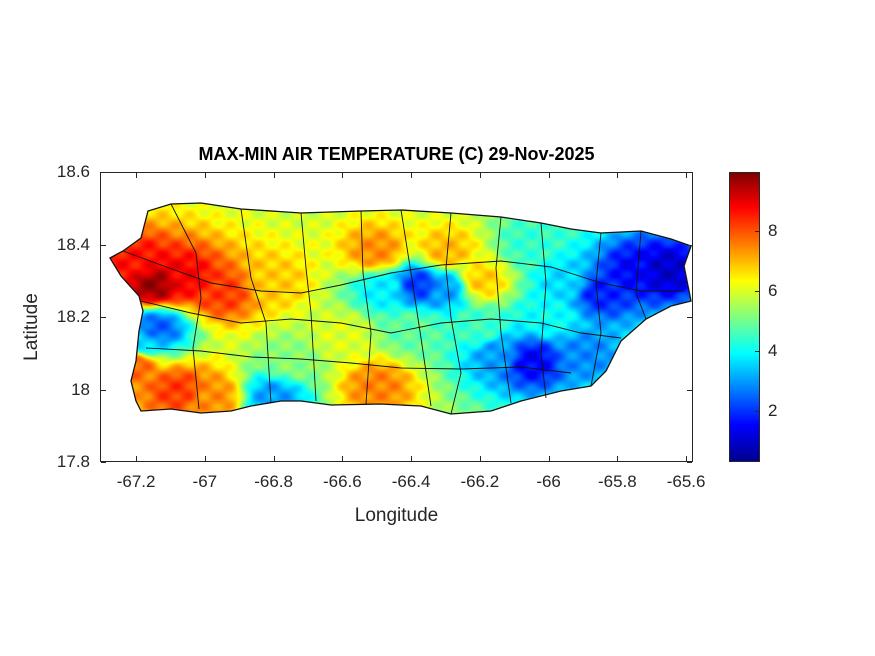 Image resolution: width=875 pixels, height=656 pixels. What do you see at coordinates (773, 350) in the screenshot?
I see `colorbar-tick-label: 4` at bounding box center [773, 350].